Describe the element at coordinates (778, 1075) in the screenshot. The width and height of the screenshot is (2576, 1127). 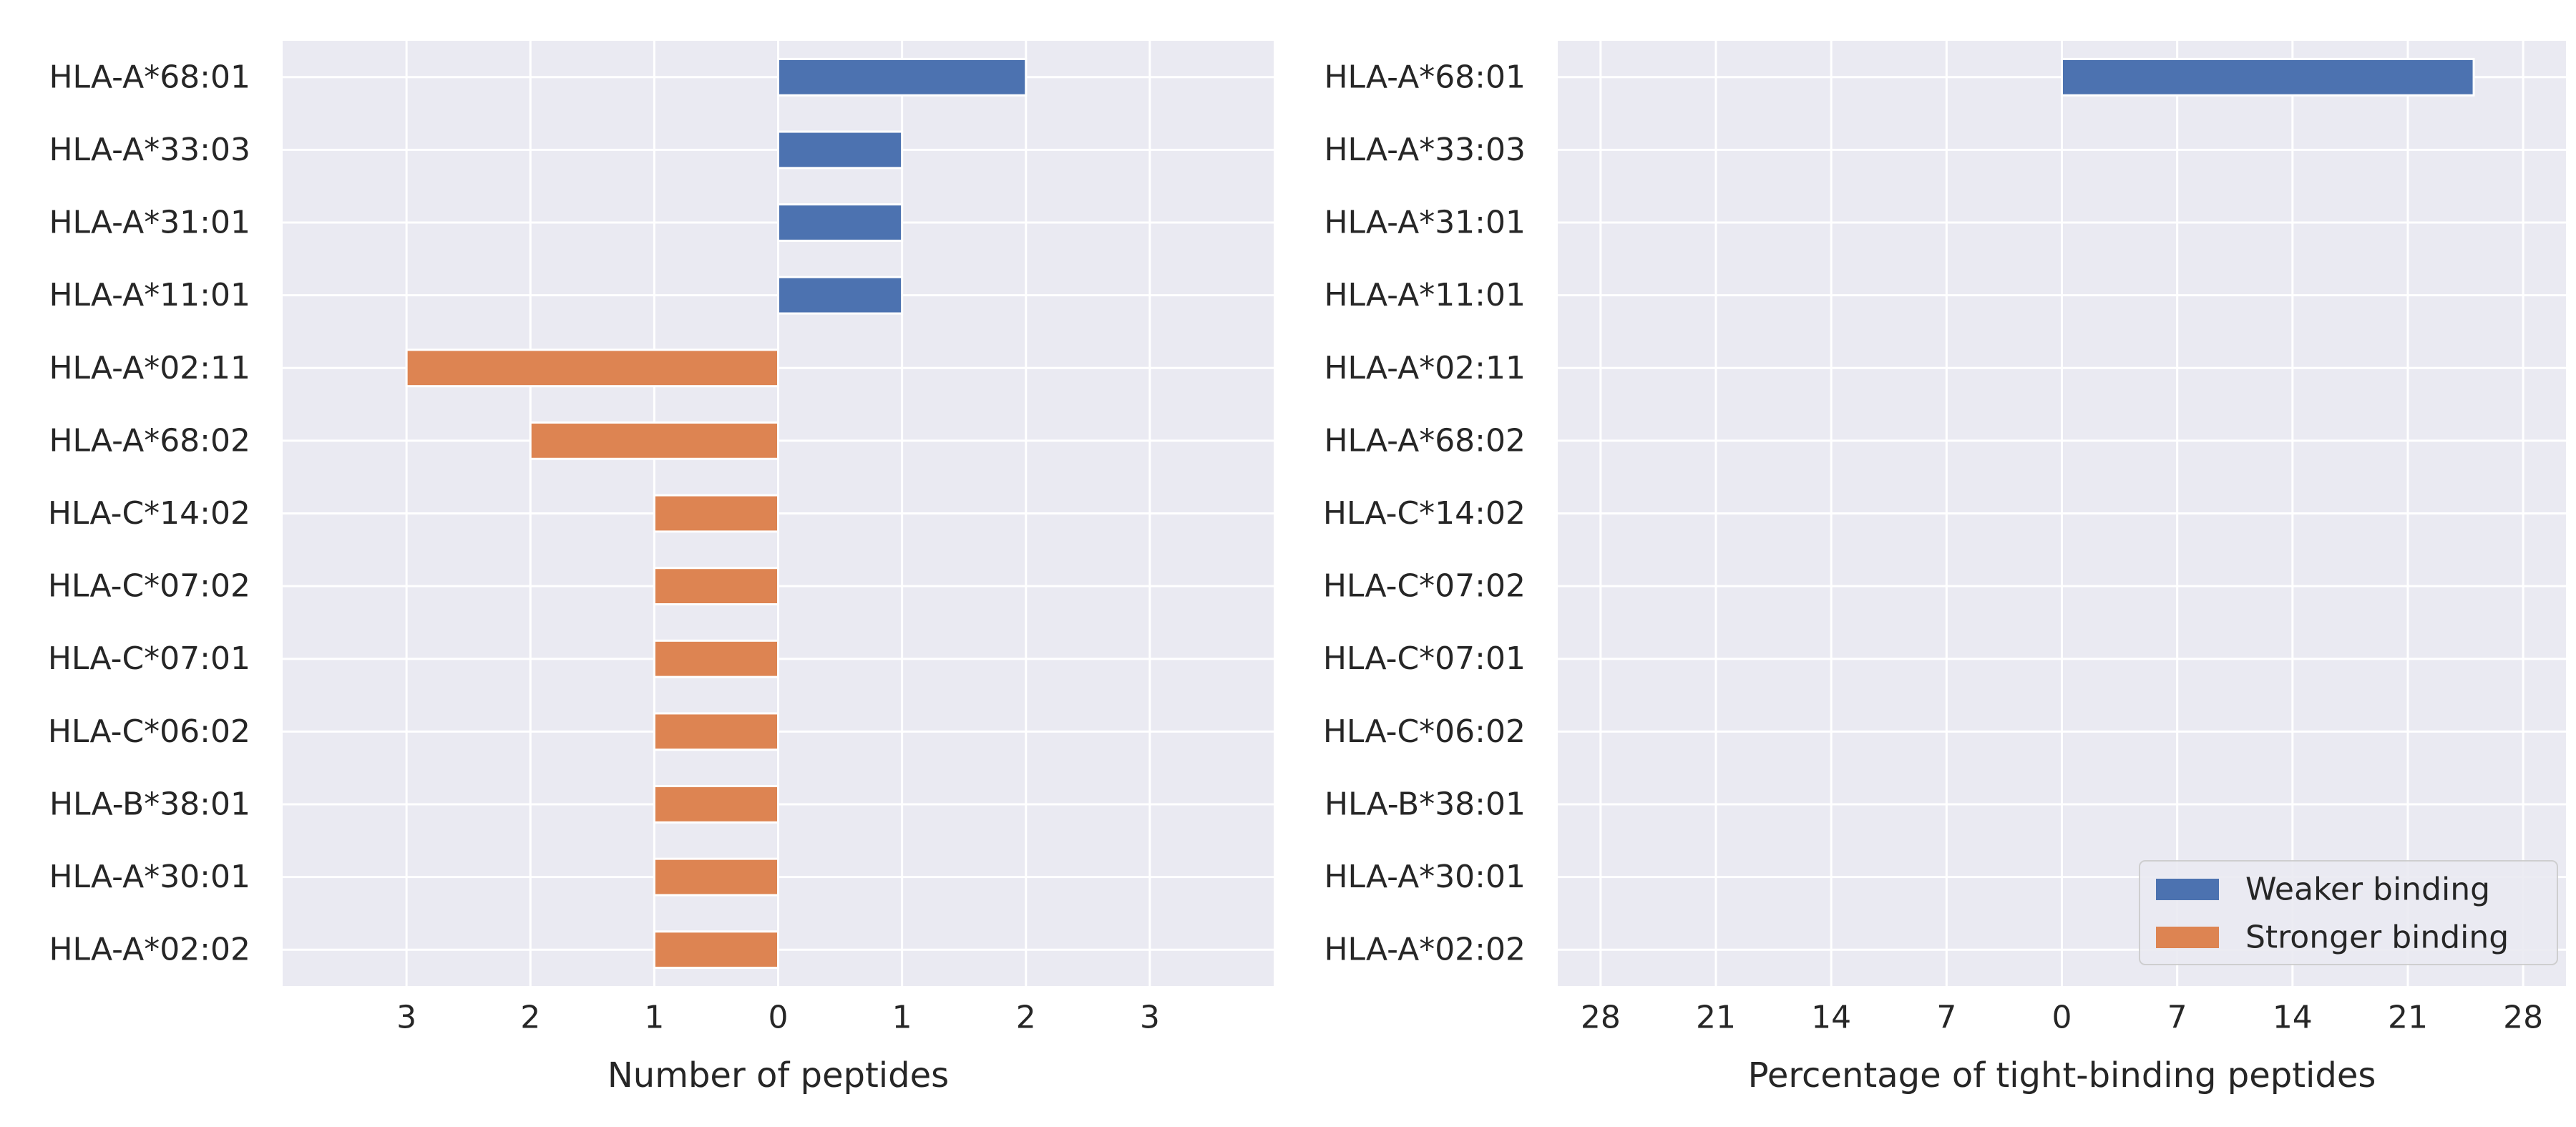
I see `x-axis-label: Number of peptides` at that location.